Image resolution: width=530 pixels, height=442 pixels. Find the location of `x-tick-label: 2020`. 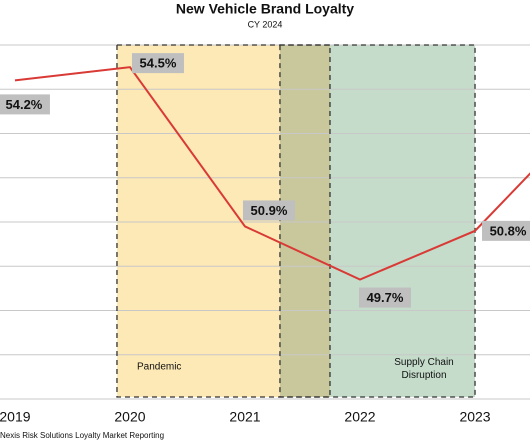

x-tick-label: 2020 is located at coordinates (129, 417).